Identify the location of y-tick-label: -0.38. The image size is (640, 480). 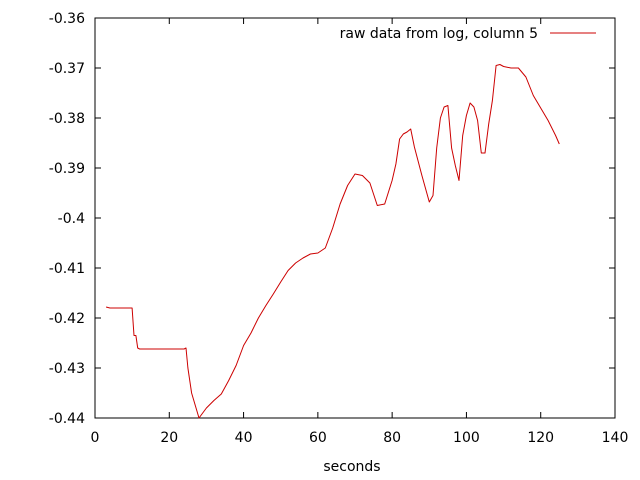
(67, 119).